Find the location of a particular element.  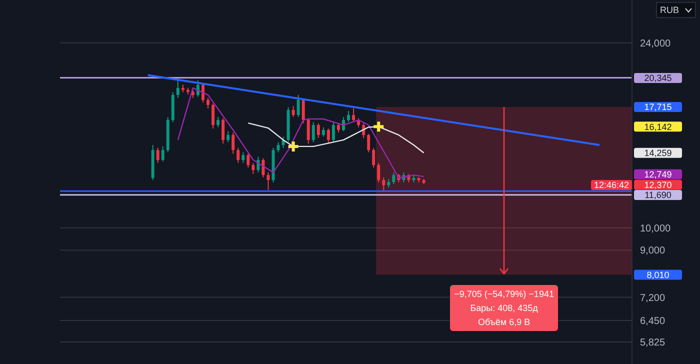

y-tick-label: 24,000 is located at coordinates (656, 44).